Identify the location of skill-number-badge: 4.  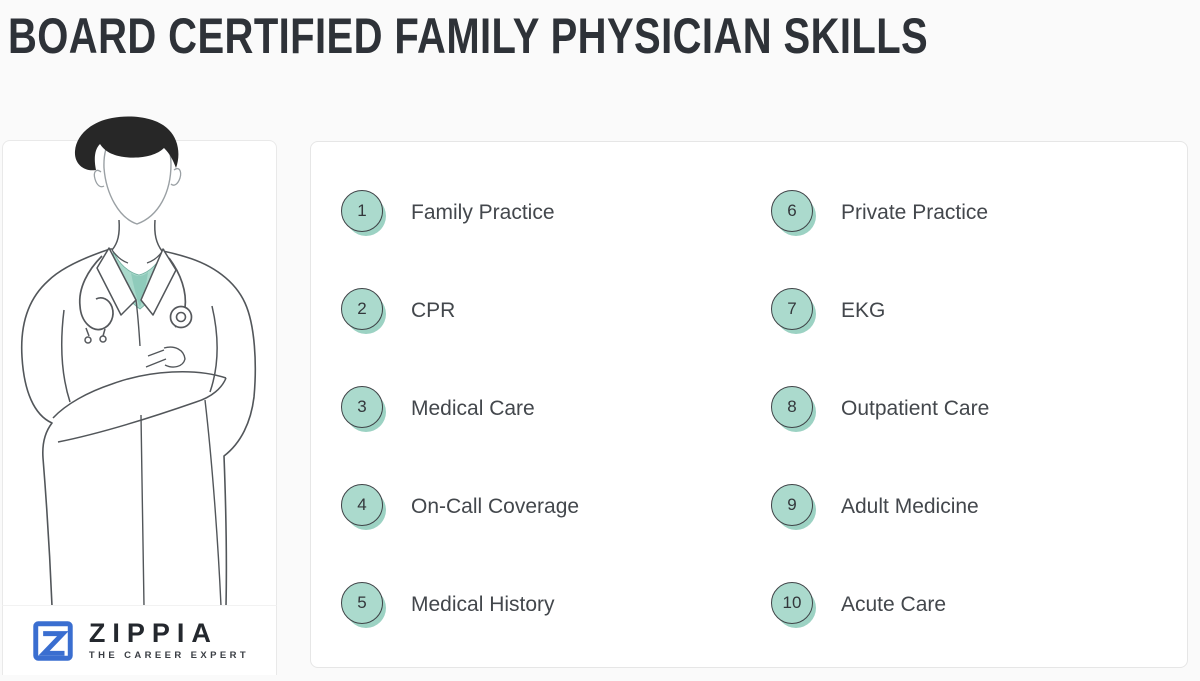
(364, 507).